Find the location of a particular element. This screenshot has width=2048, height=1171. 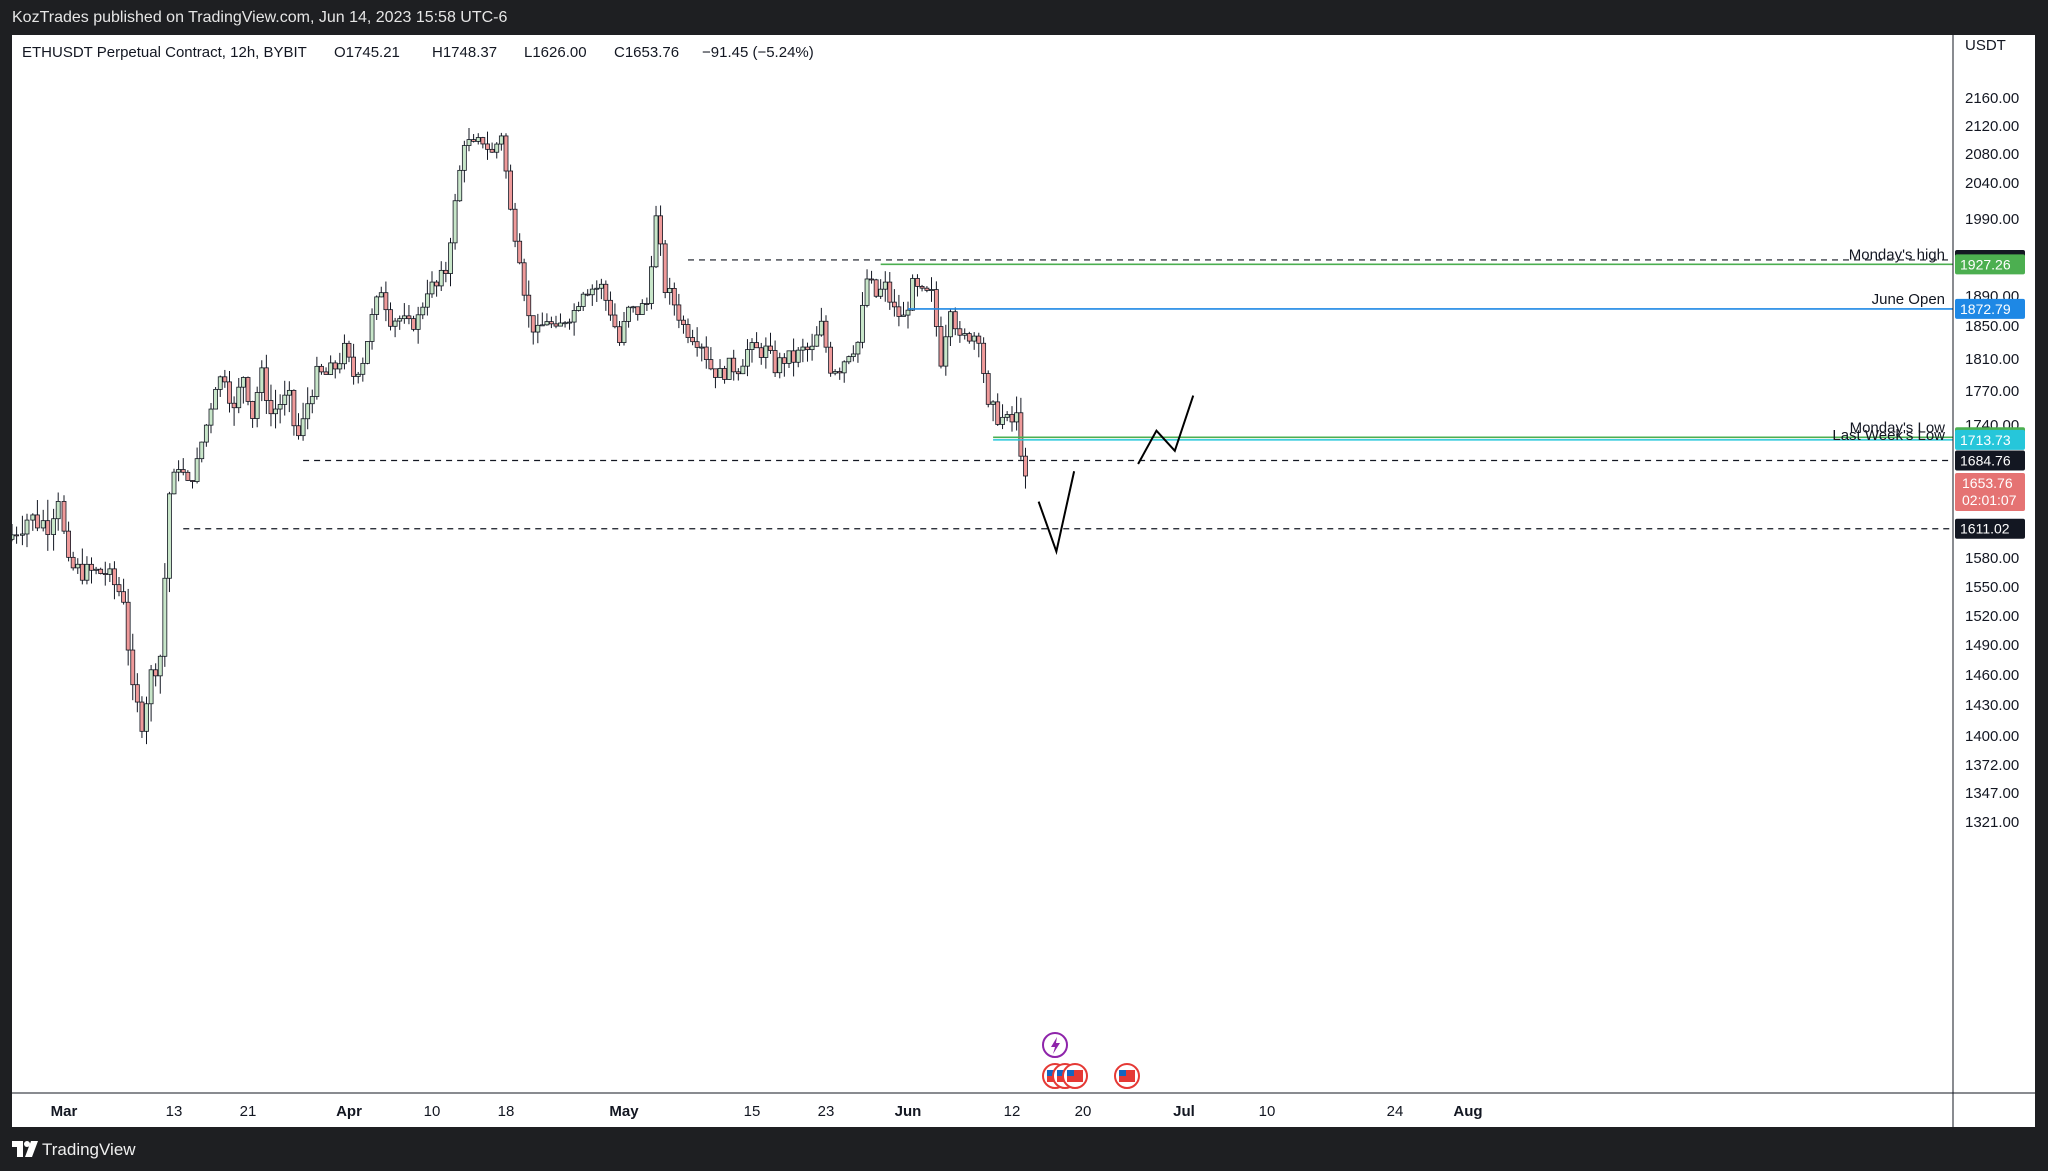

footer-brand: TradingView is located at coordinates (89, 1149).